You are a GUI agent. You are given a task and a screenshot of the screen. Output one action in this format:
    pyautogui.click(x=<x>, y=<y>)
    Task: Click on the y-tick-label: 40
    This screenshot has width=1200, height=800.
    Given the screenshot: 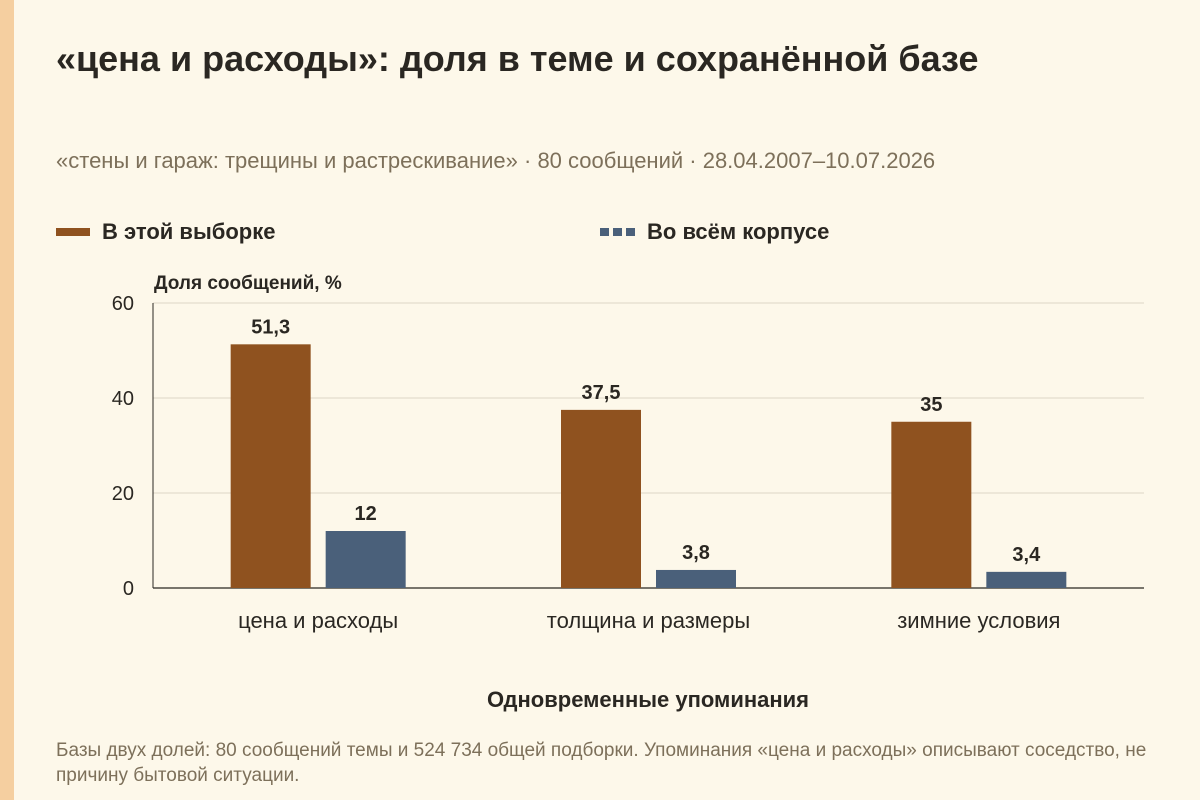 What is the action you would take?
    pyautogui.click(x=123, y=399)
    